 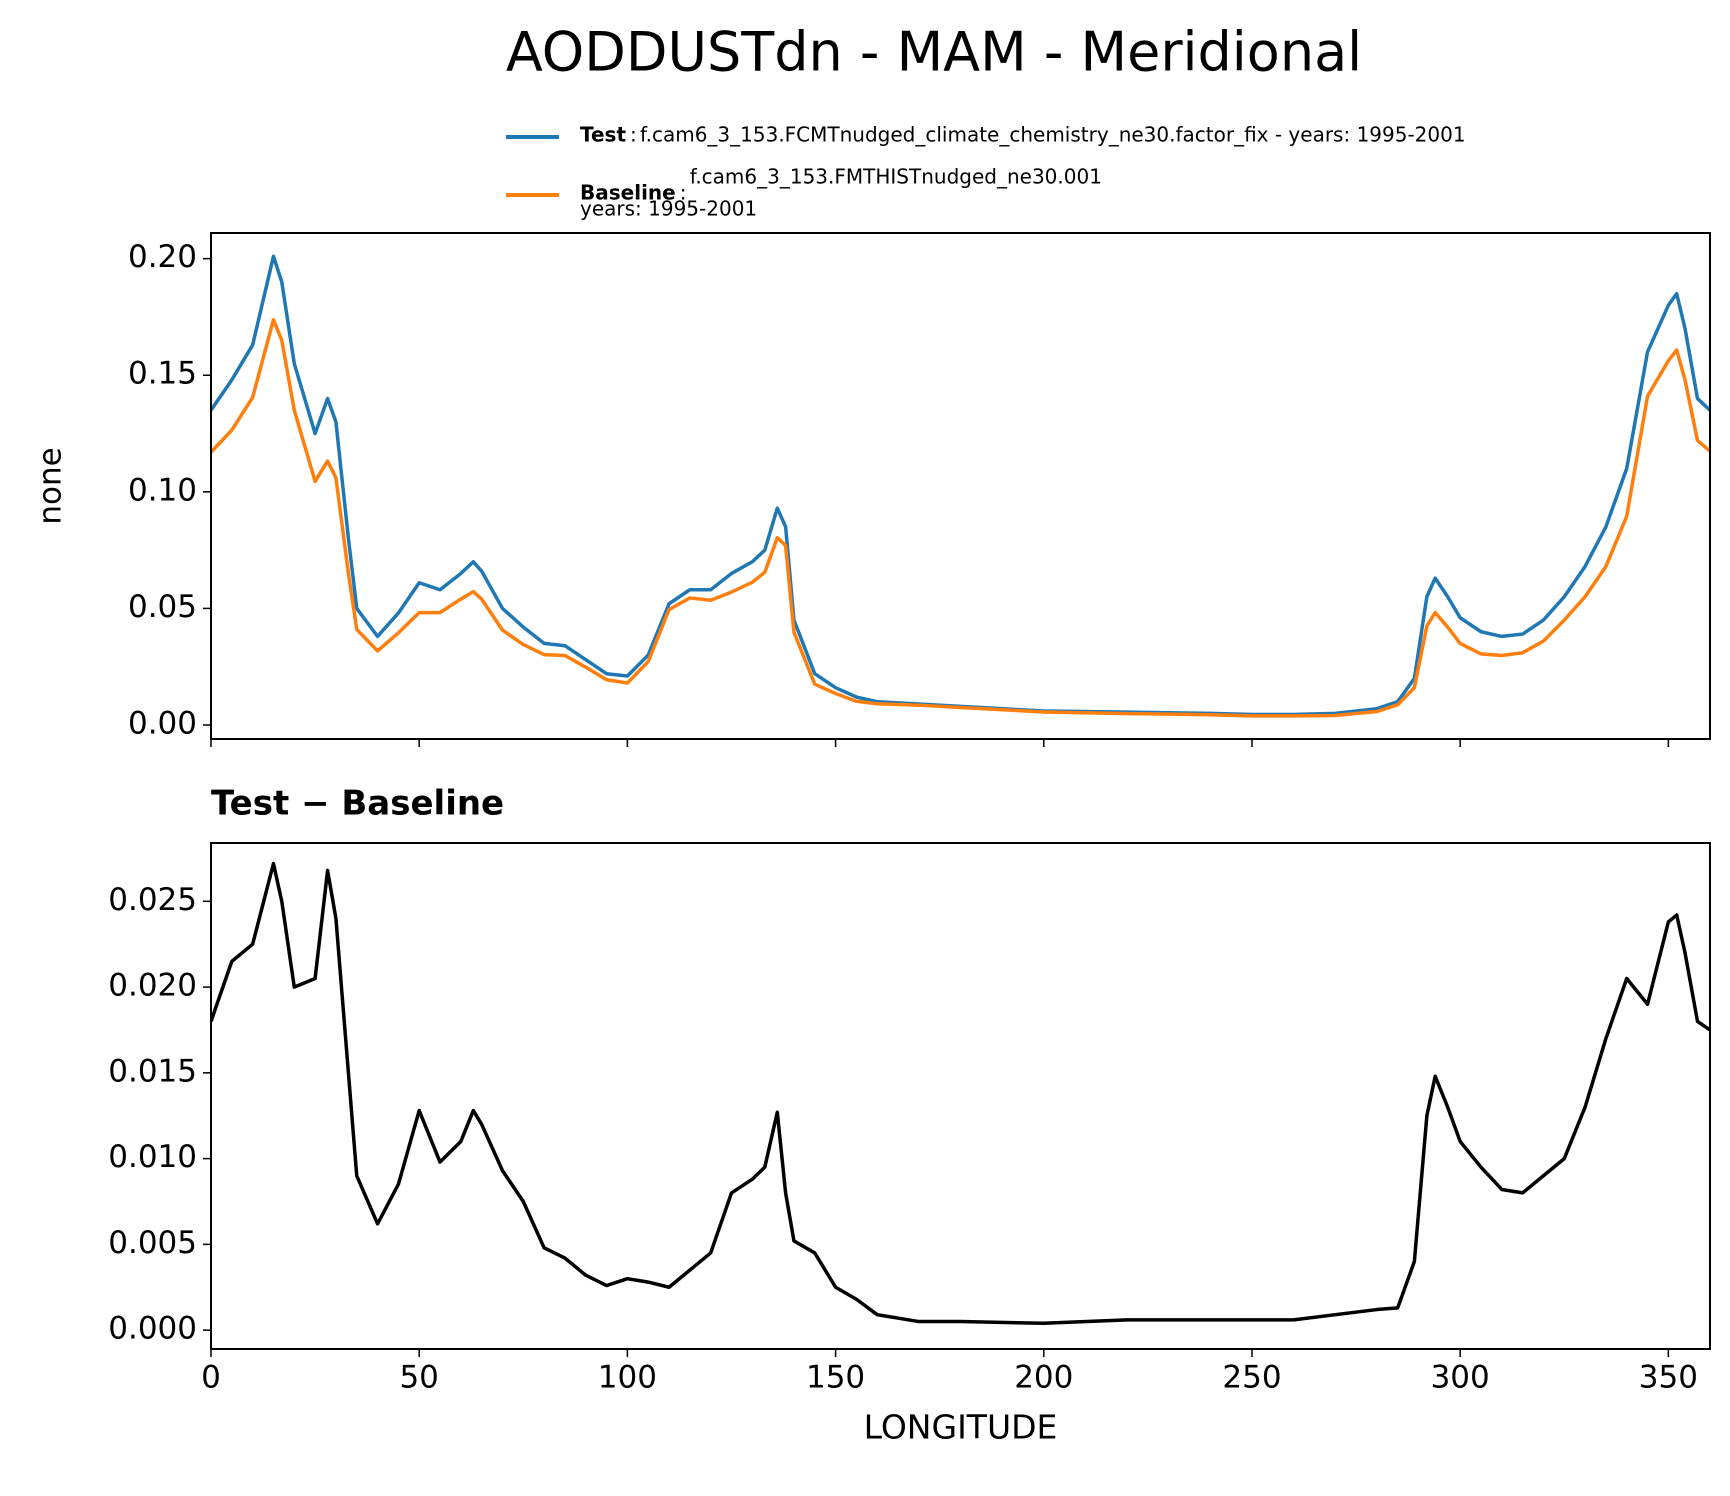 What do you see at coordinates (357, 804) in the screenshot?
I see `subplot-title: Test − Baseline` at bounding box center [357, 804].